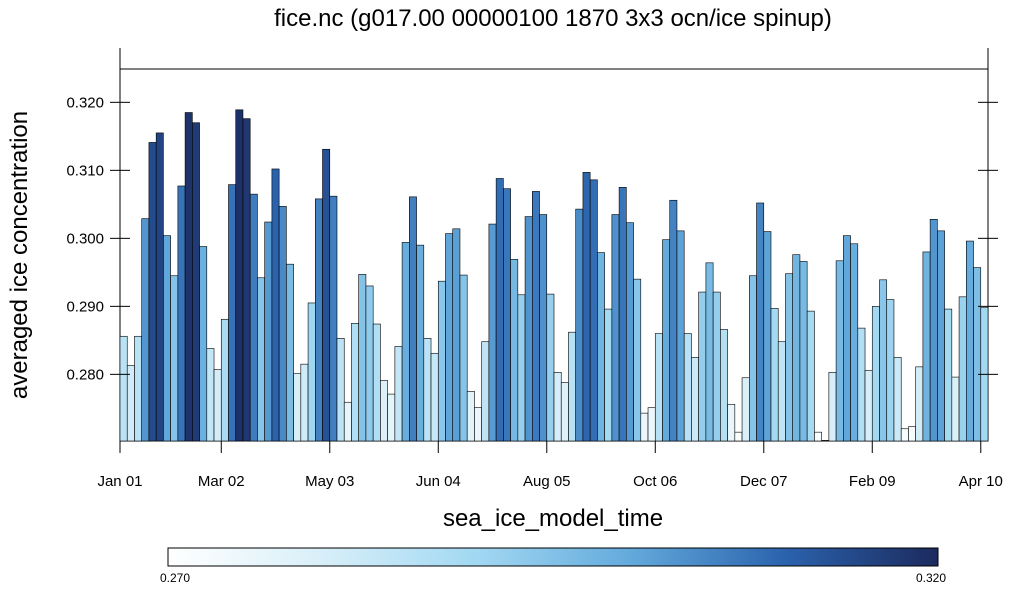 The image size is (1016, 591). Describe the element at coordinates (553, 518) in the screenshot. I see `x-axis-label: sea_ice_model_time` at that location.